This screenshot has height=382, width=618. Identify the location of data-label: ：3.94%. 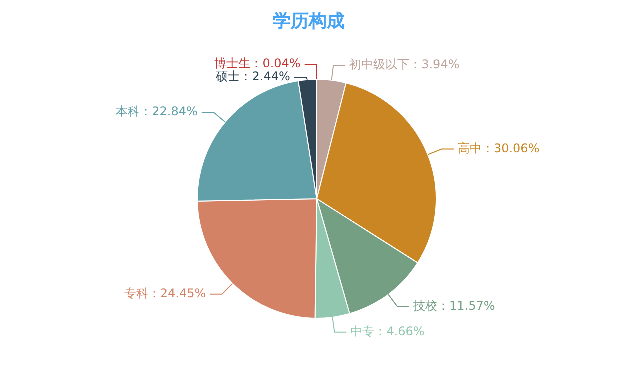
(435, 65).